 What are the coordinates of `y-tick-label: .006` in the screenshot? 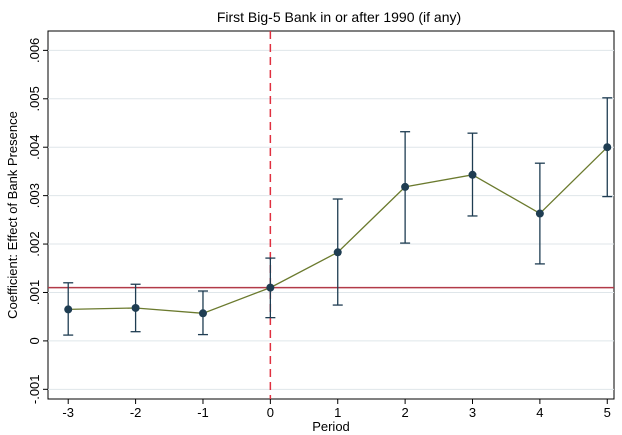 It's located at (34, 50).